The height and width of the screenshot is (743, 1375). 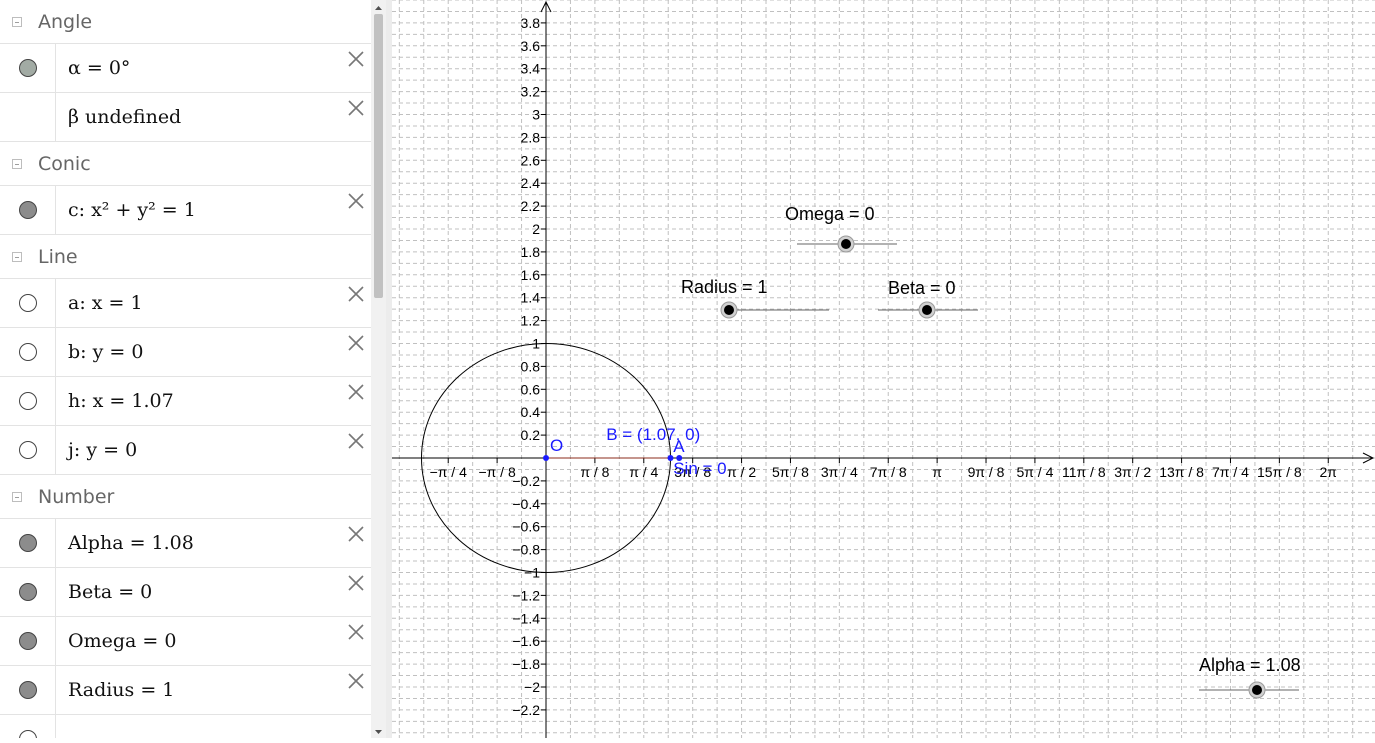 I want to click on group-header-line: Line, so click(x=185, y=257).